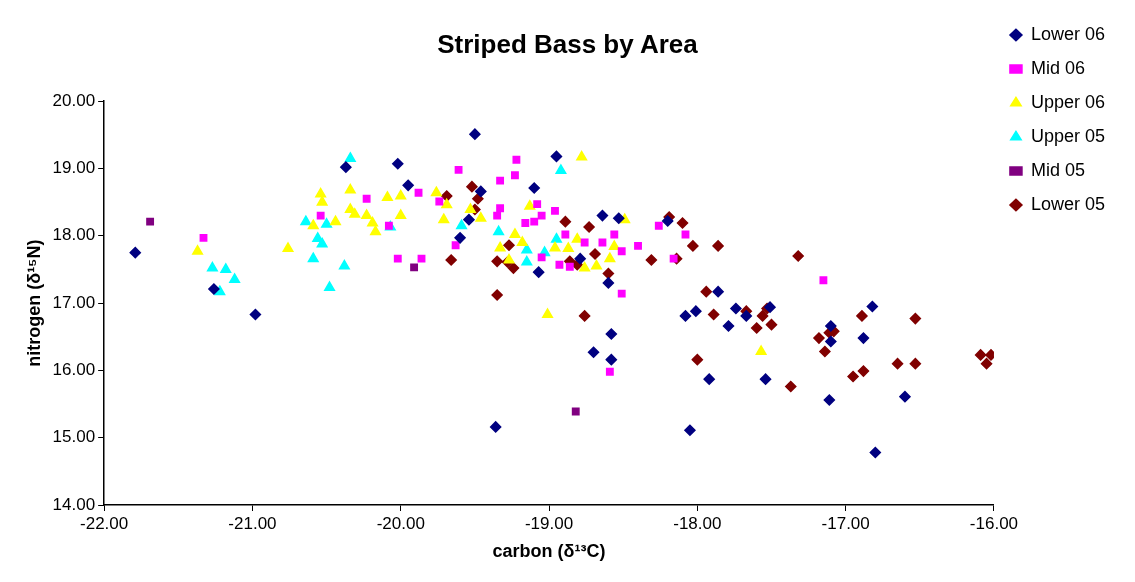 The width and height of the screenshot is (1135, 582). I want to click on y-tick-label: 17.00, so click(74, 302).